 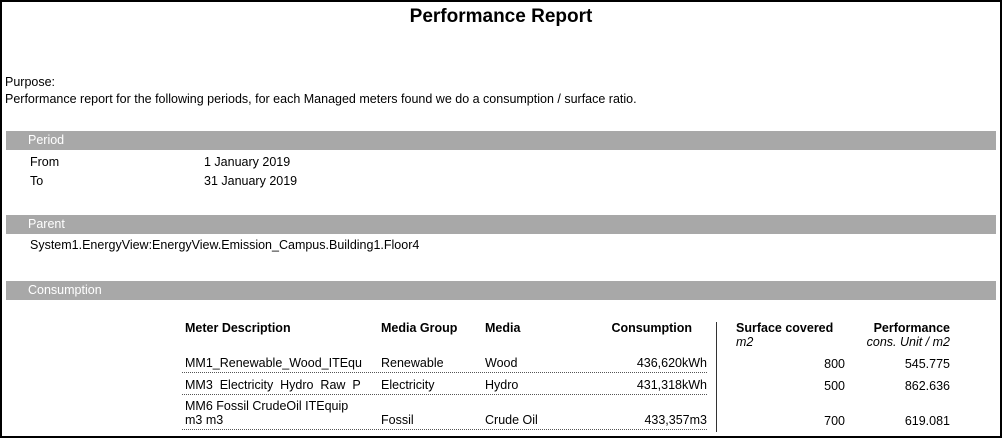 What do you see at coordinates (927, 421) in the screenshot?
I see `performance-cell: 619.081` at bounding box center [927, 421].